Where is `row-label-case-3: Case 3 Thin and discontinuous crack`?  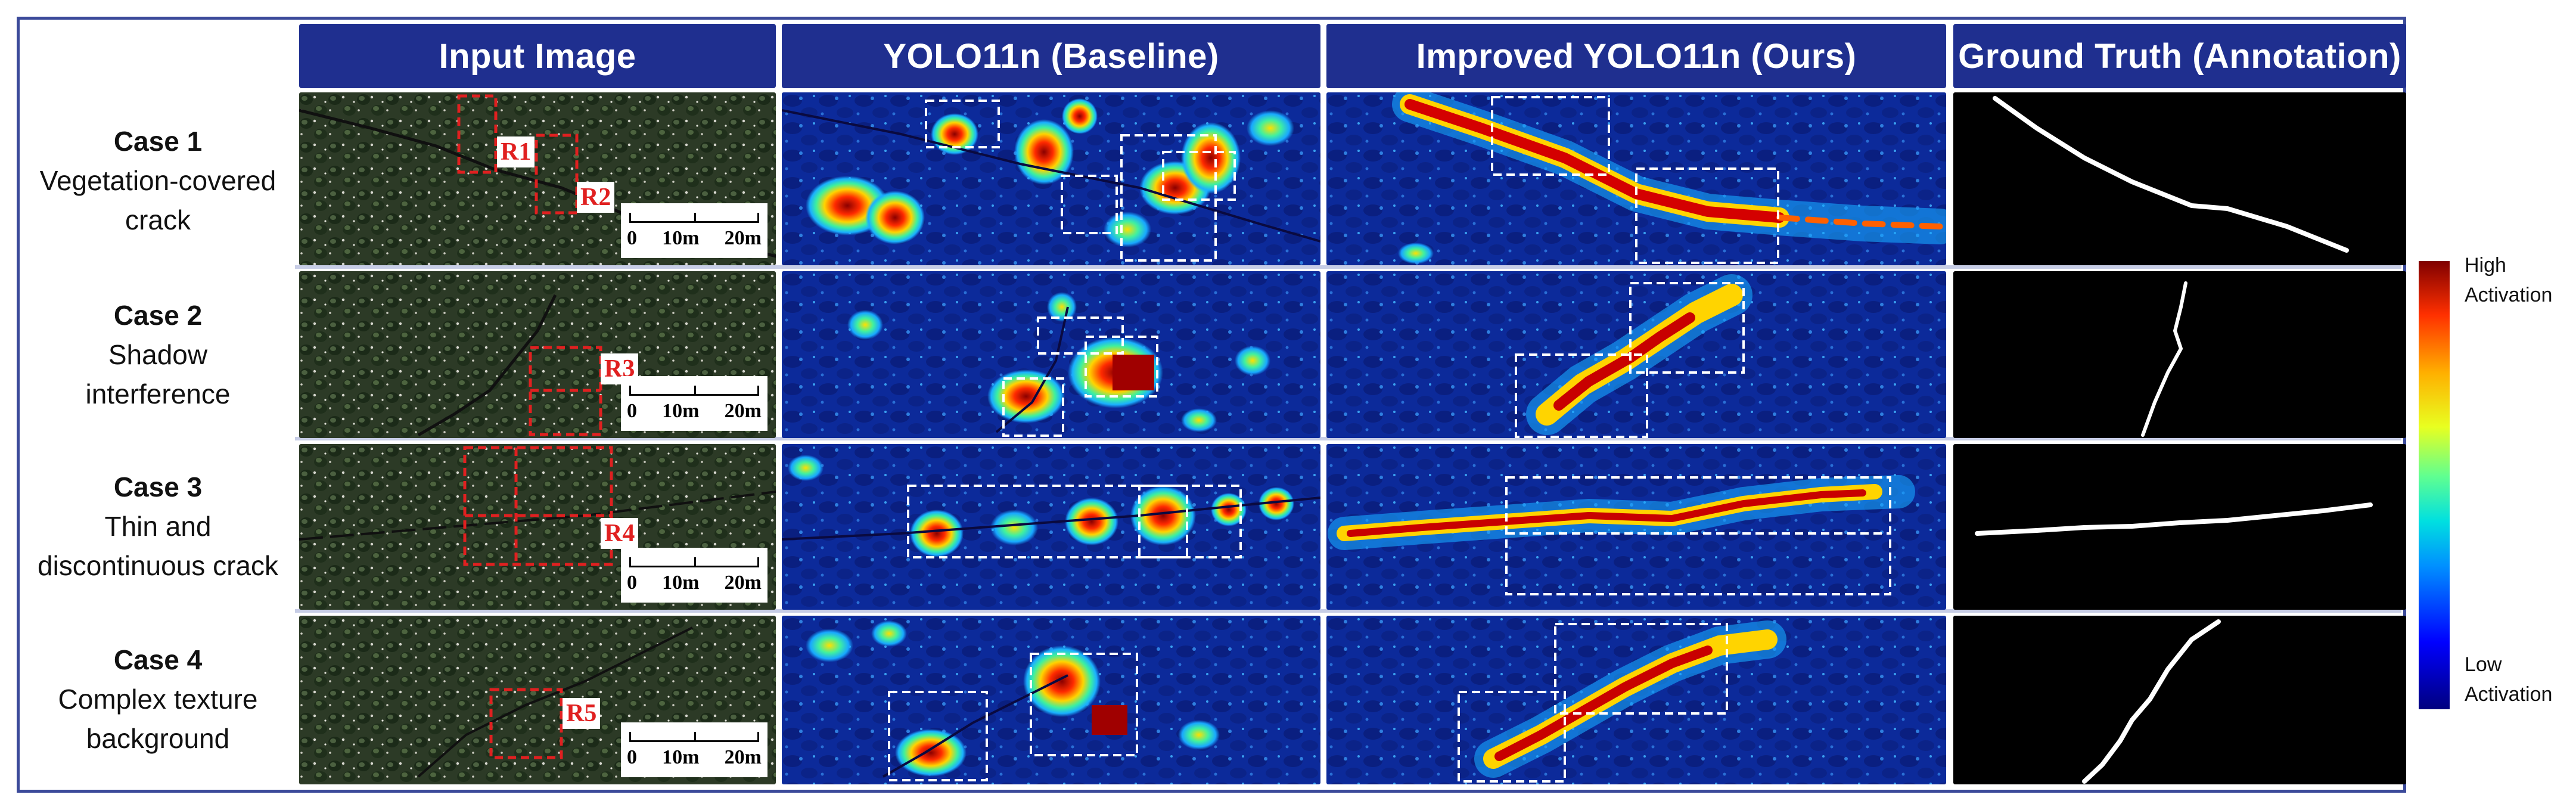
row-label-case-3: Case 3 Thin and discontinuous crack is located at coordinates (158, 526).